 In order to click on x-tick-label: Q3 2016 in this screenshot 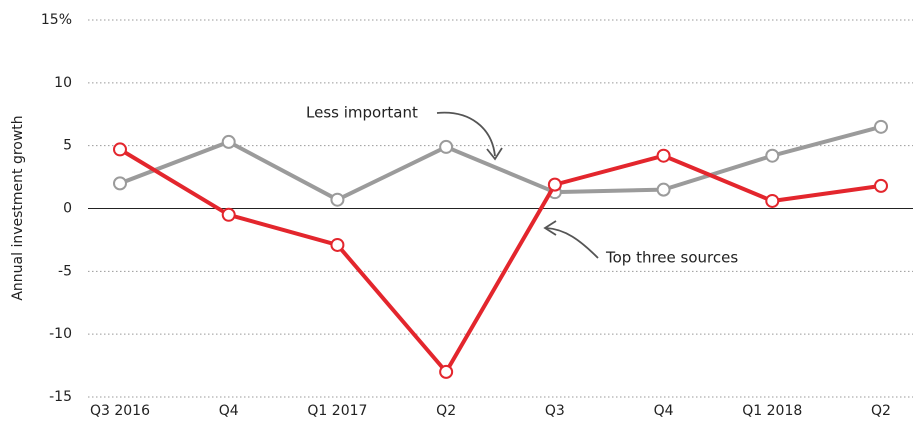, I will do `click(120, 411)`.